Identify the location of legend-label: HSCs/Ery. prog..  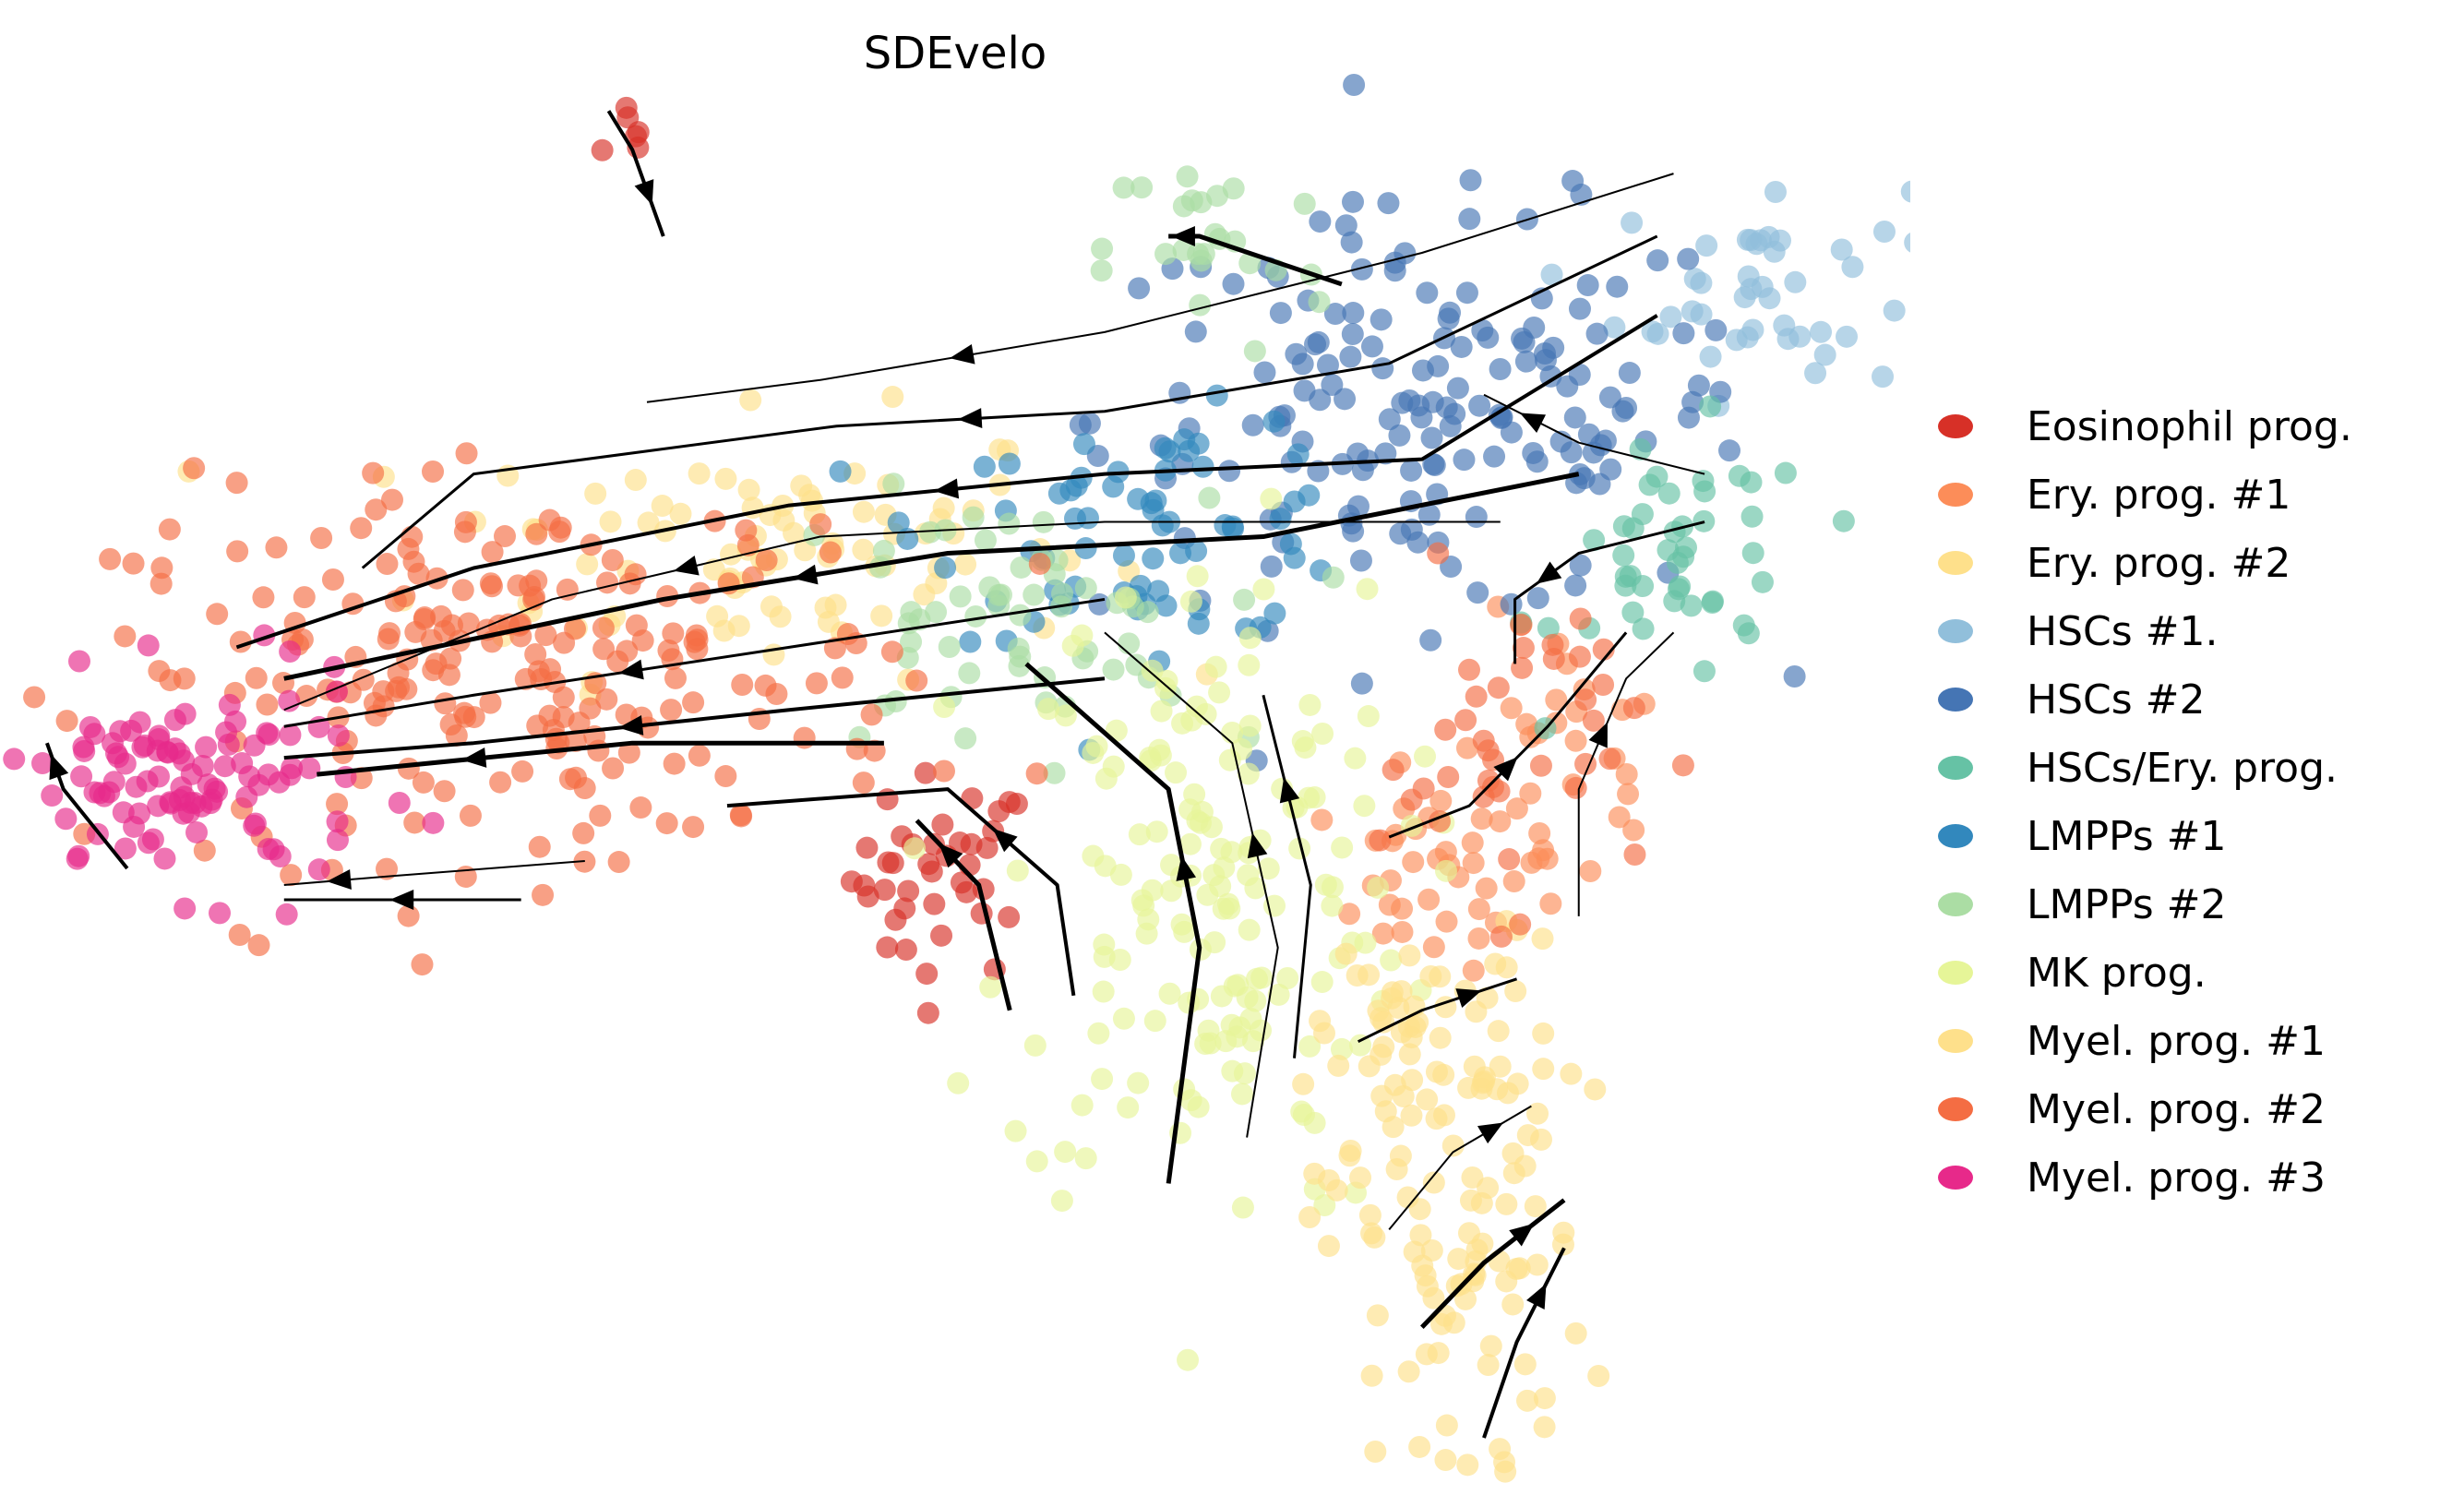
(2182, 768).